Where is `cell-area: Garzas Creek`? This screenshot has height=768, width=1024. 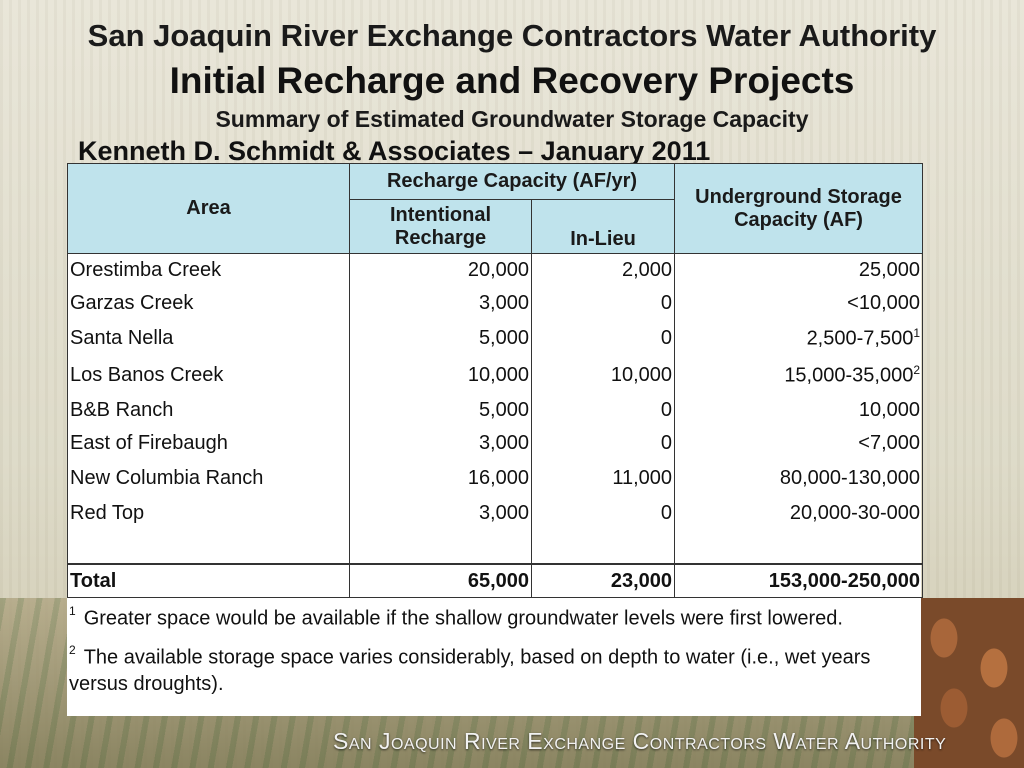
cell-area: Garzas Creek is located at coordinates (208, 303).